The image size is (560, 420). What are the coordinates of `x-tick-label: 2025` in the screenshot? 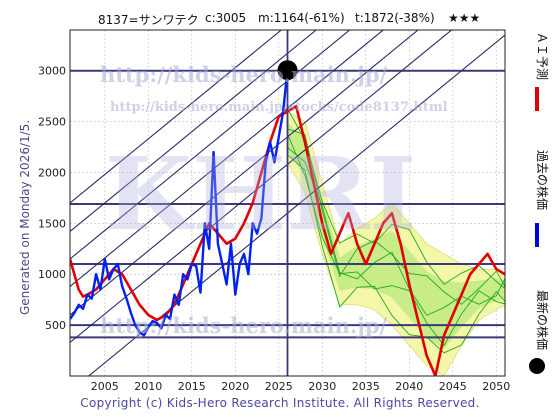 It's located at (279, 386).